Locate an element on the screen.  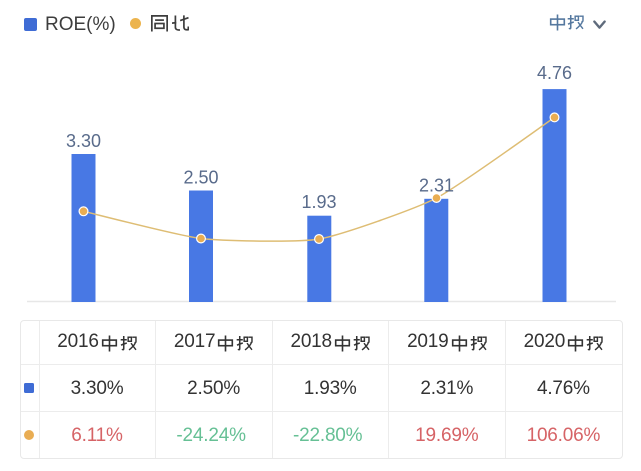
svg-text: 2.31 is located at coordinates (436, 186).